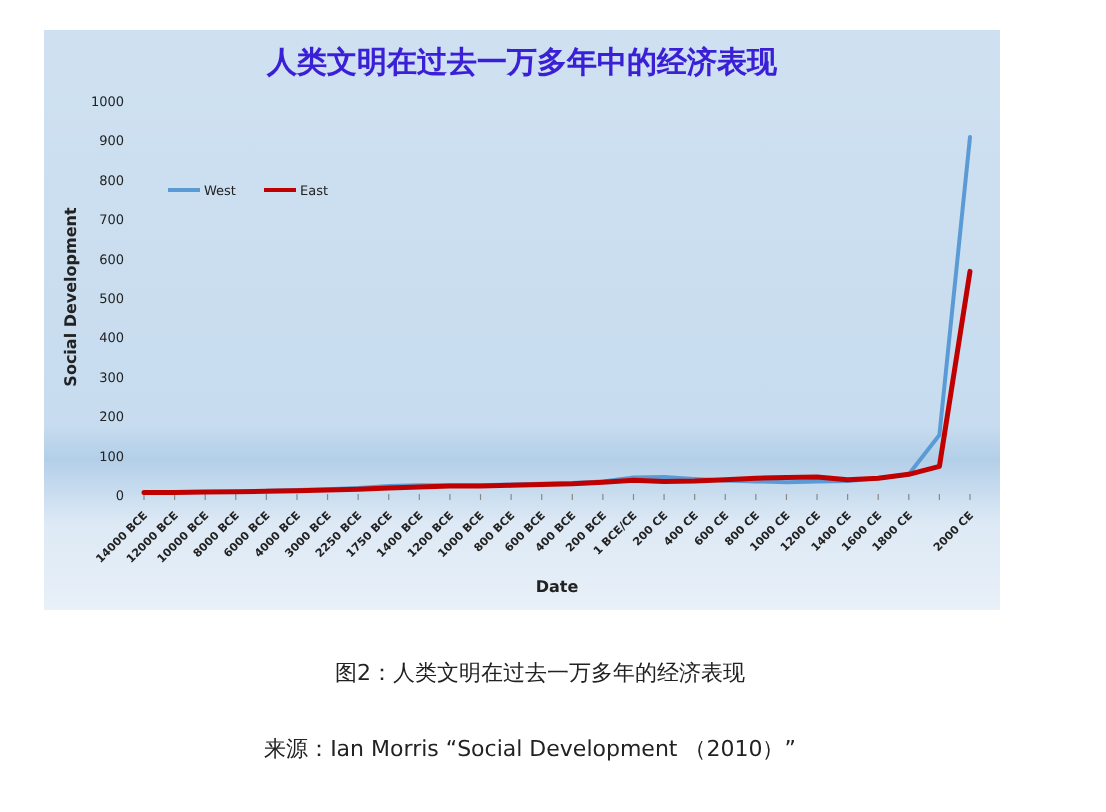  I want to click on x-axis-title: Date, so click(557, 587).